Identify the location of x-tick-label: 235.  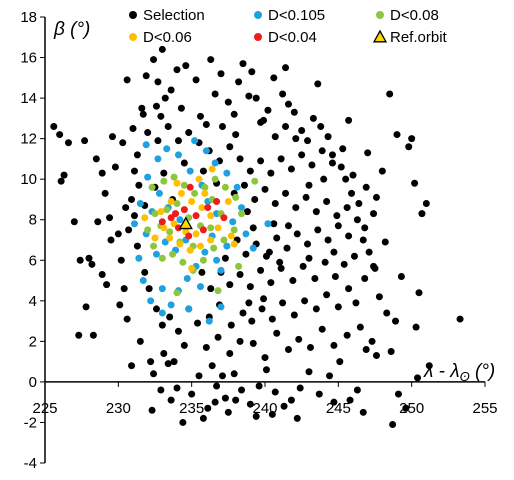
(191, 408).